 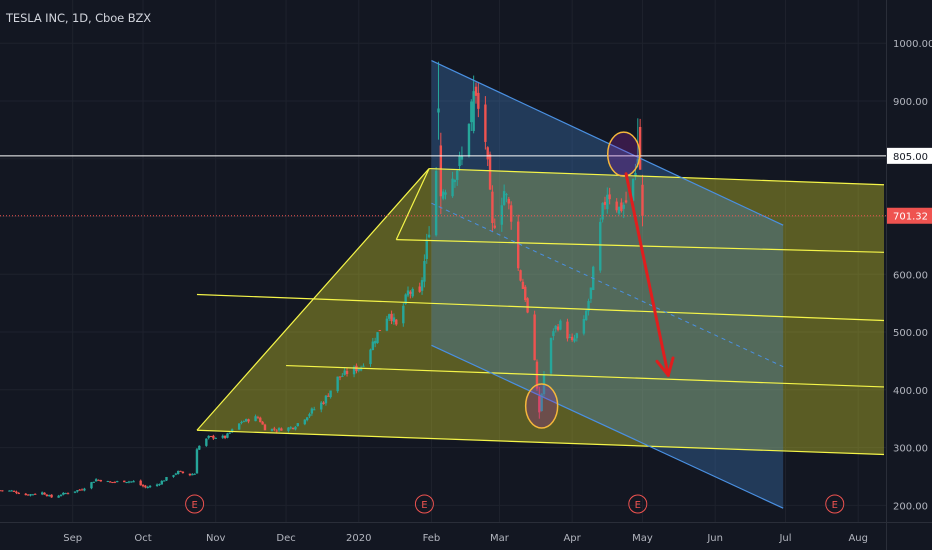 I want to click on time-tick-label: Sep, so click(x=72, y=538).